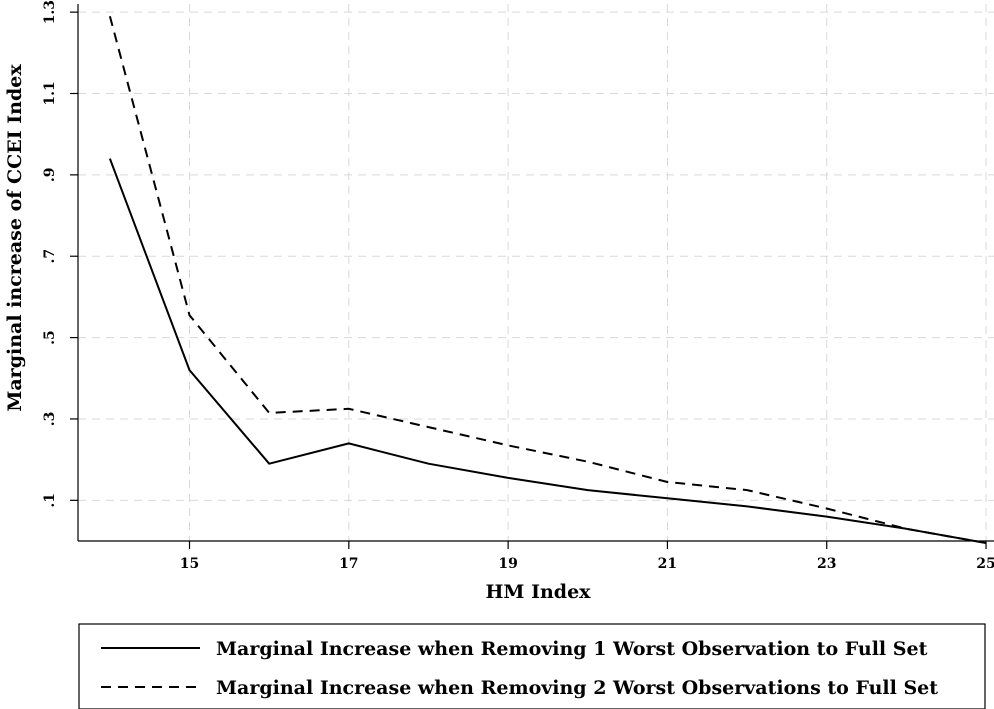  I want to click on x-tick-label-5: 25, so click(985, 564).